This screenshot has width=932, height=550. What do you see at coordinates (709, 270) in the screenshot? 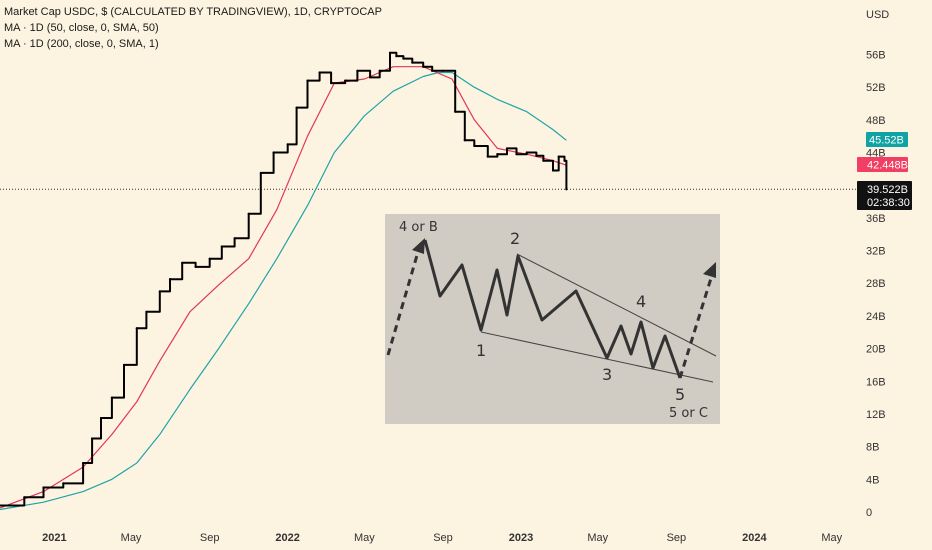
I see `inset-arrow-right` at bounding box center [709, 270].